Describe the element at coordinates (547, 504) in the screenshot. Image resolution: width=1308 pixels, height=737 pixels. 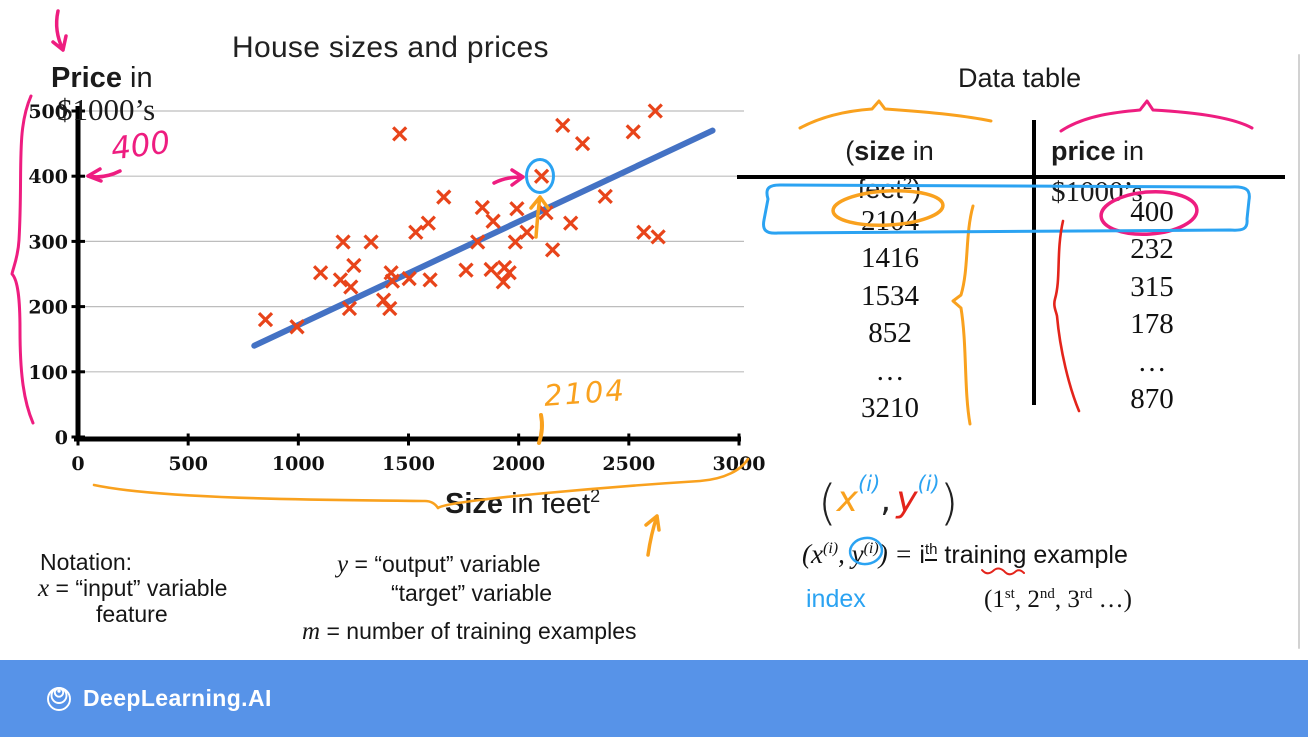
I see `x-axis-title-rest: in feet` at that location.